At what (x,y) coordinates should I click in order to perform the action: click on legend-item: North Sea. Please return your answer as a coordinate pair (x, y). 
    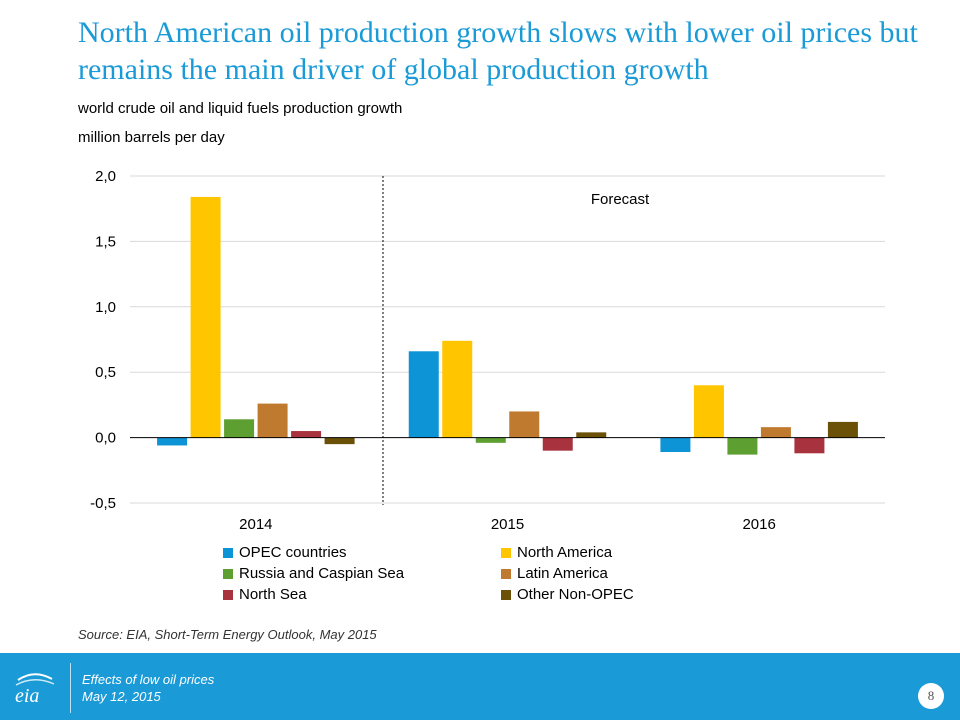
    Looking at the image, I should click on (362, 595).